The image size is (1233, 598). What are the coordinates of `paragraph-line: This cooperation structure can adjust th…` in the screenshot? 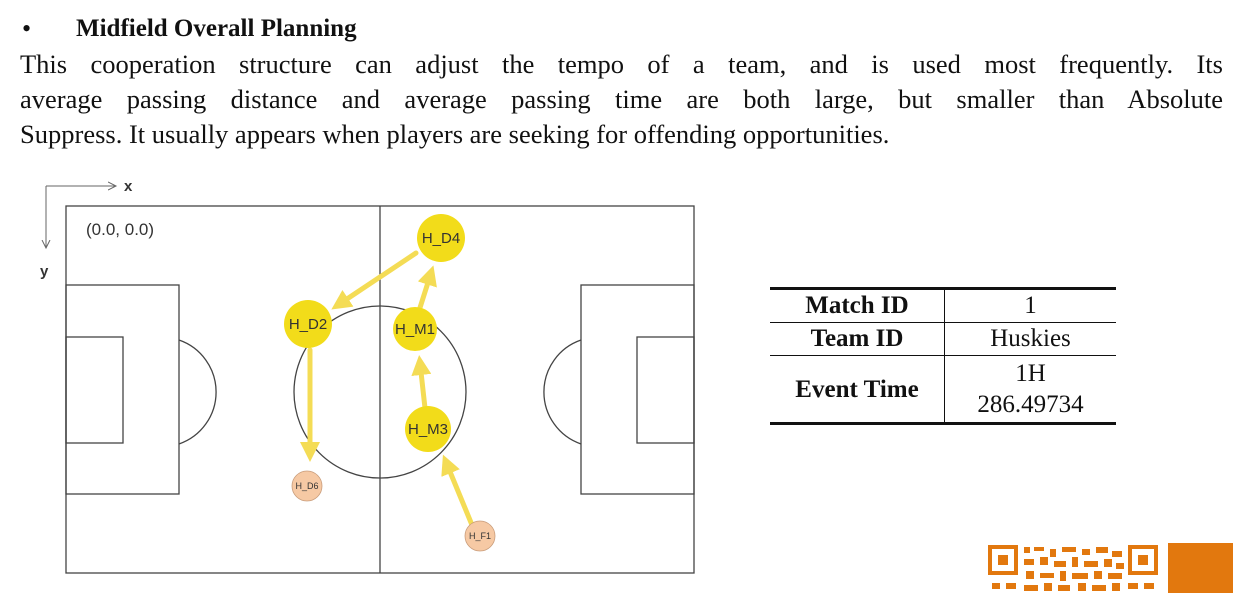 It's located at (621, 64).